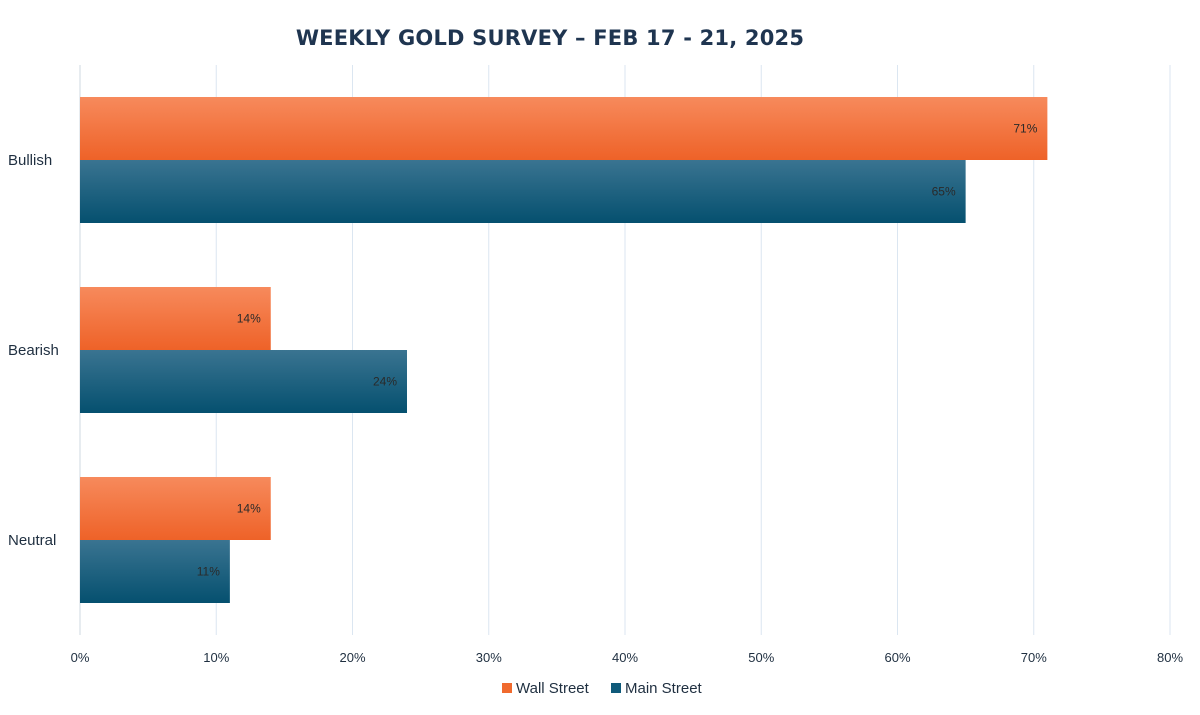  Describe the element at coordinates (1025, 129) in the screenshot. I see `data-label: 71%` at that location.